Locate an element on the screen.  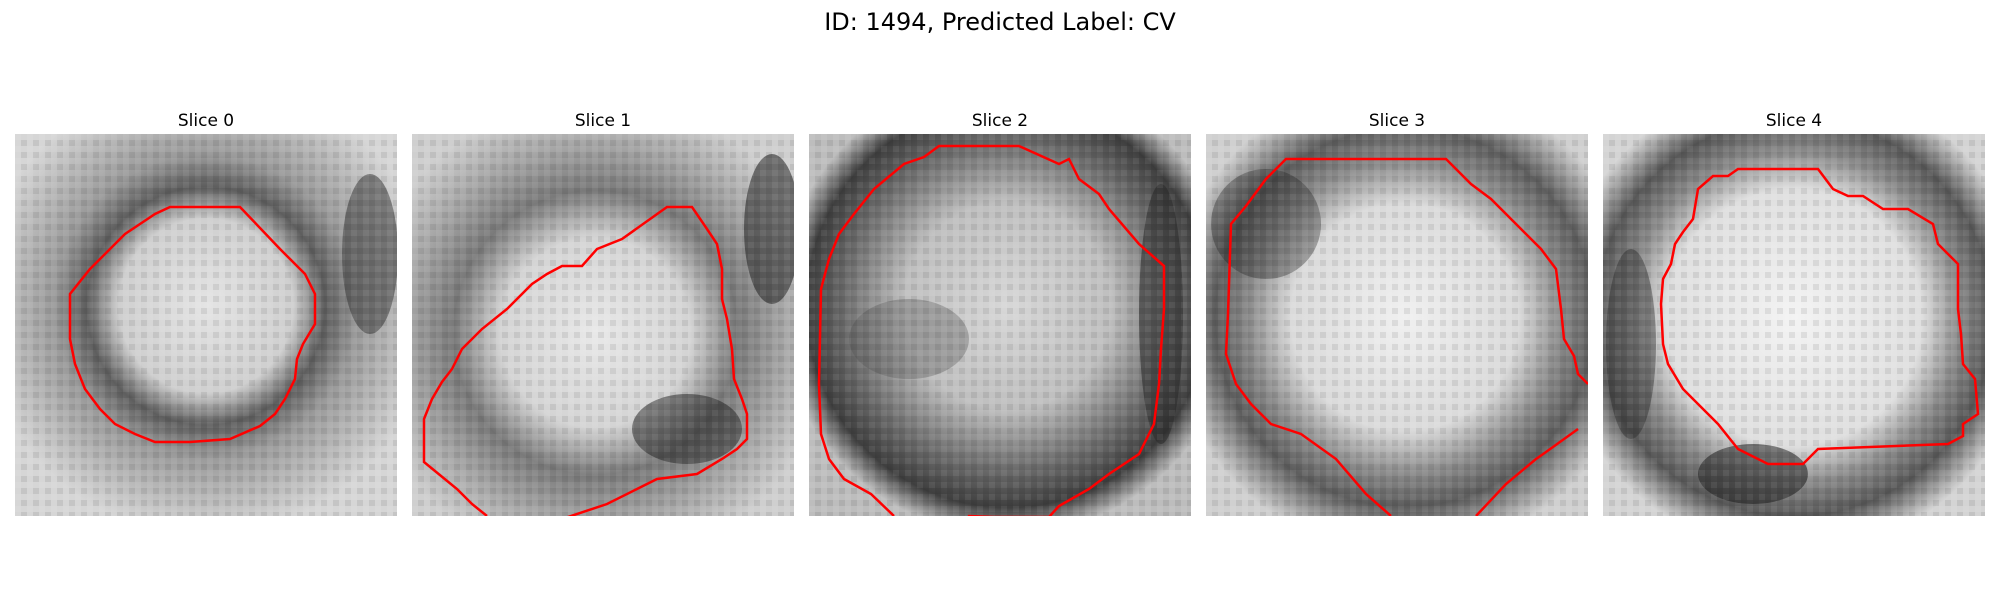
slice-panel-0: Slice 0 is located at coordinates (206, 313).